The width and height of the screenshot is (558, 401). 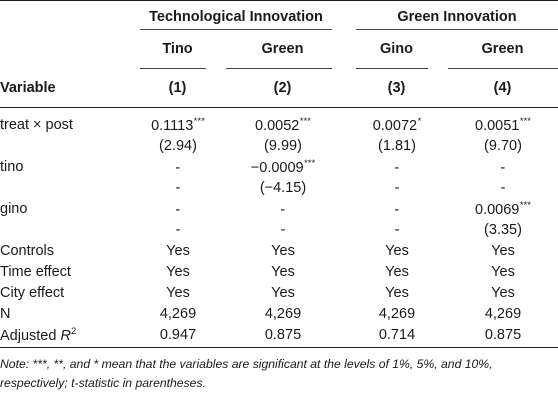 I want to click on column-number-1: (1), so click(x=167, y=88).